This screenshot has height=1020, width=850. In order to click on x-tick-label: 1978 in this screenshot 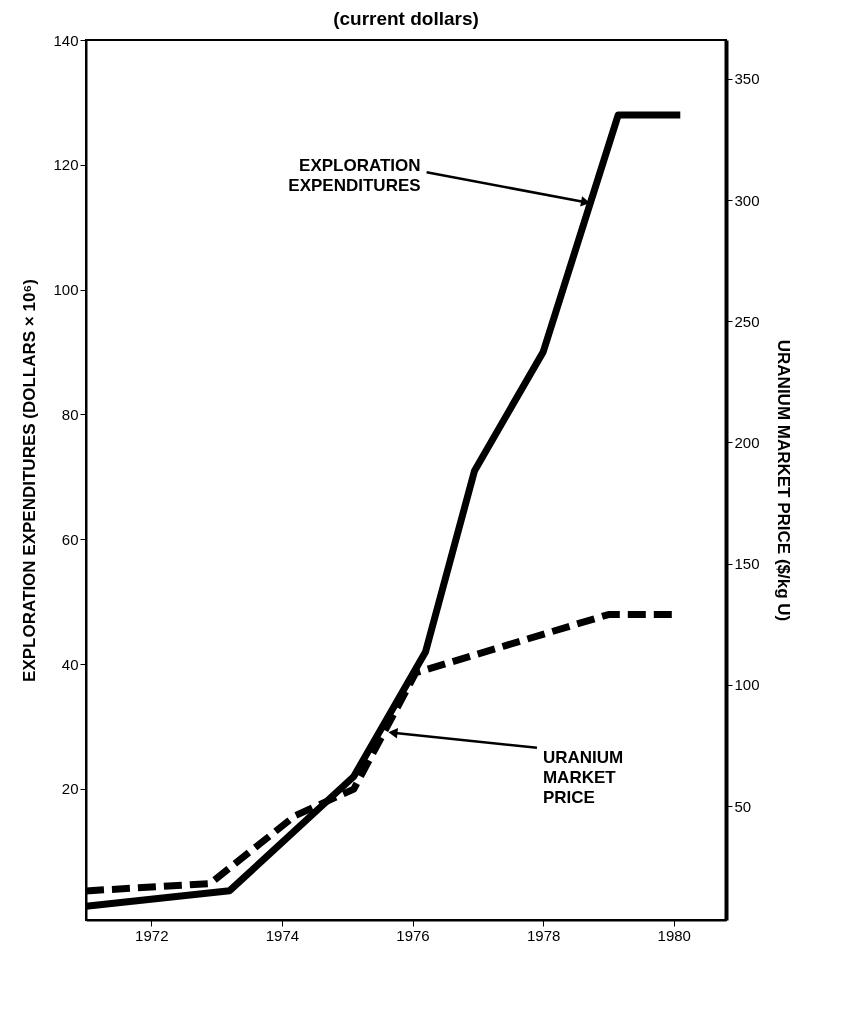, I will do `click(543, 935)`.